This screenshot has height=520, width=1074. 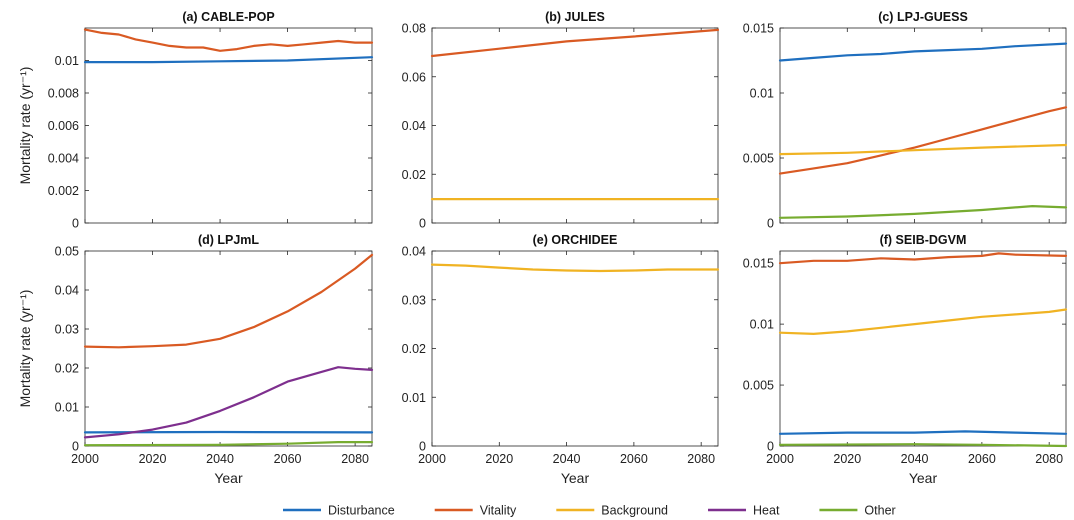 What do you see at coordinates (923, 240) in the screenshot?
I see `panel-title: (f) SEIB-DGVM` at bounding box center [923, 240].